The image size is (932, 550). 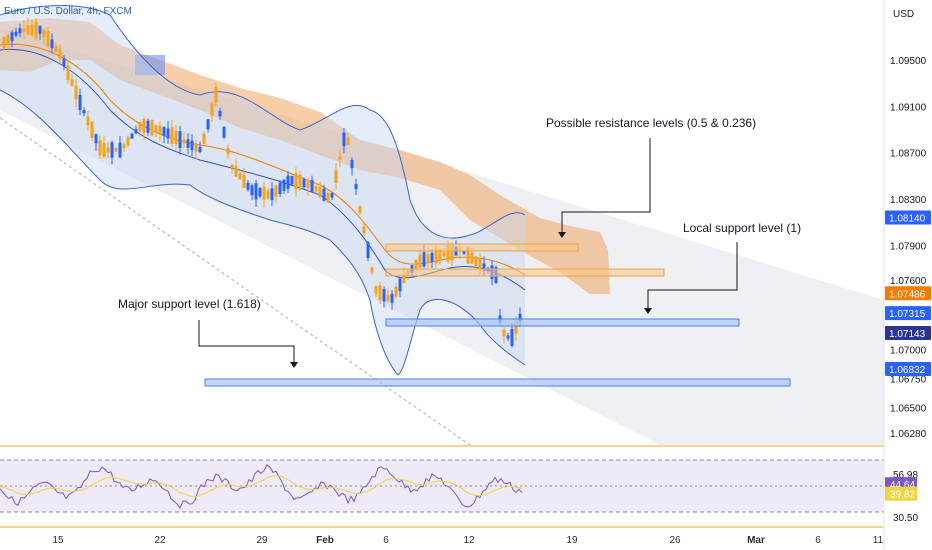 What do you see at coordinates (469, 540) in the screenshot?
I see `x-tick-label: 12` at bounding box center [469, 540].